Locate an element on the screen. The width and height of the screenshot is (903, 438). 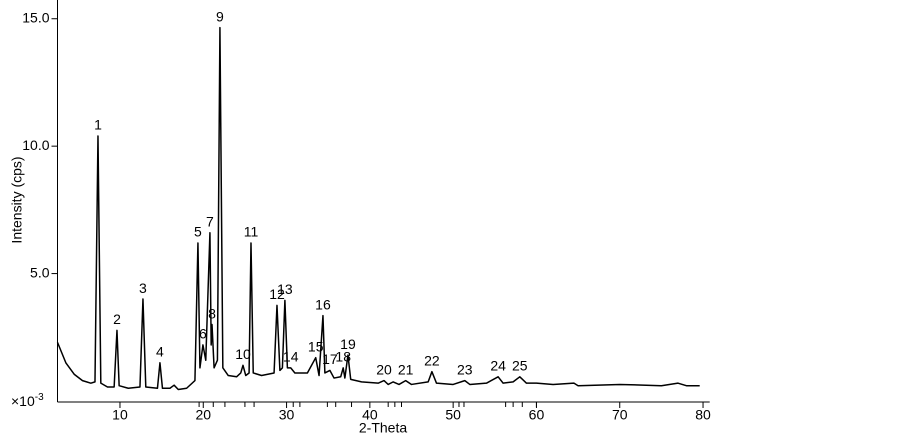
peak-label: 3 is located at coordinates (143, 288).